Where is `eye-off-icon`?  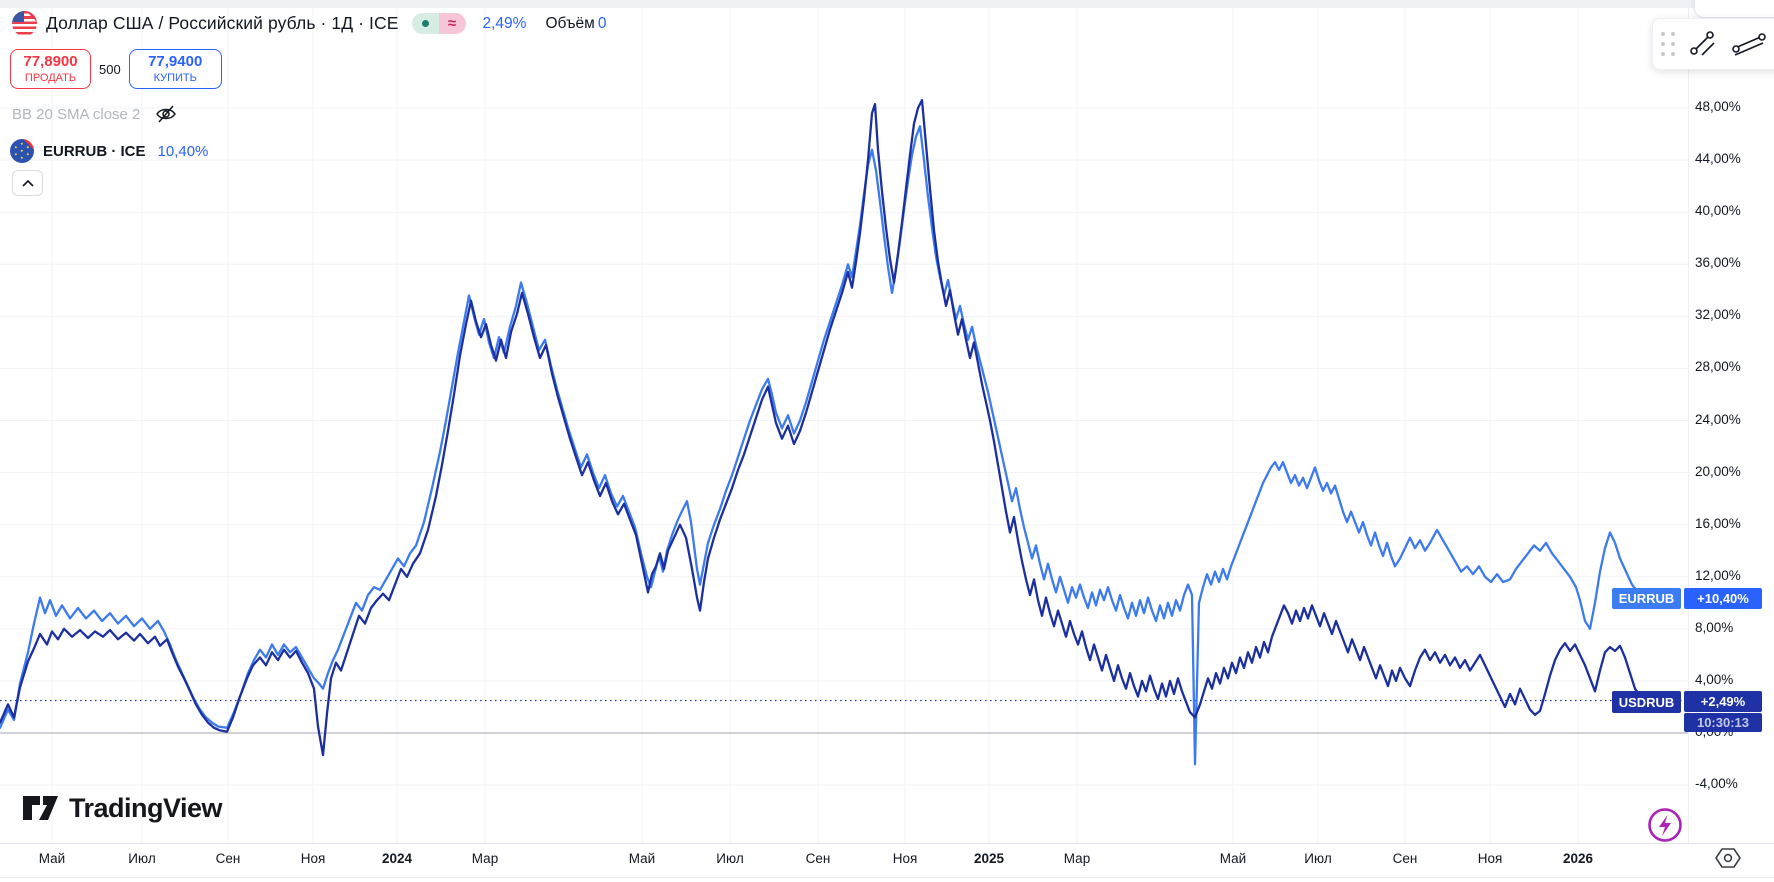
eye-off-icon is located at coordinates (166, 114).